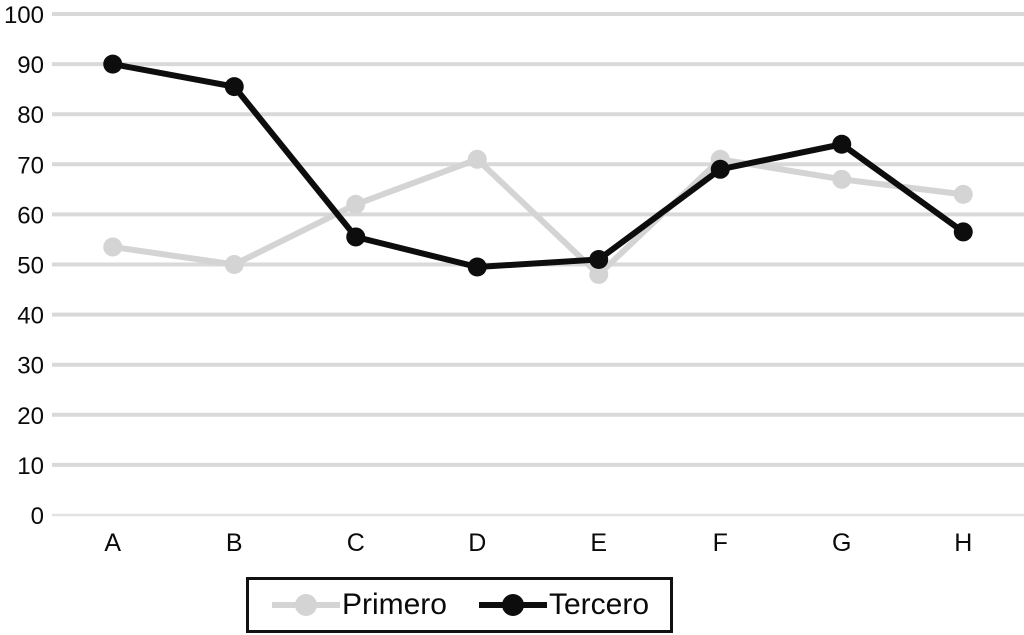 The width and height of the screenshot is (1024, 635). I want to click on data-point-tercero-H, so click(963, 232).